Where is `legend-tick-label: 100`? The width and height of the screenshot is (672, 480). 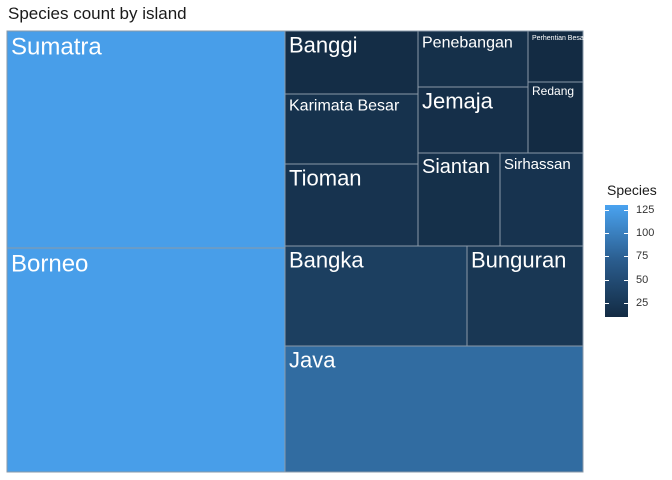
legend-tick-label: 100 is located at coordinates (645, 233).